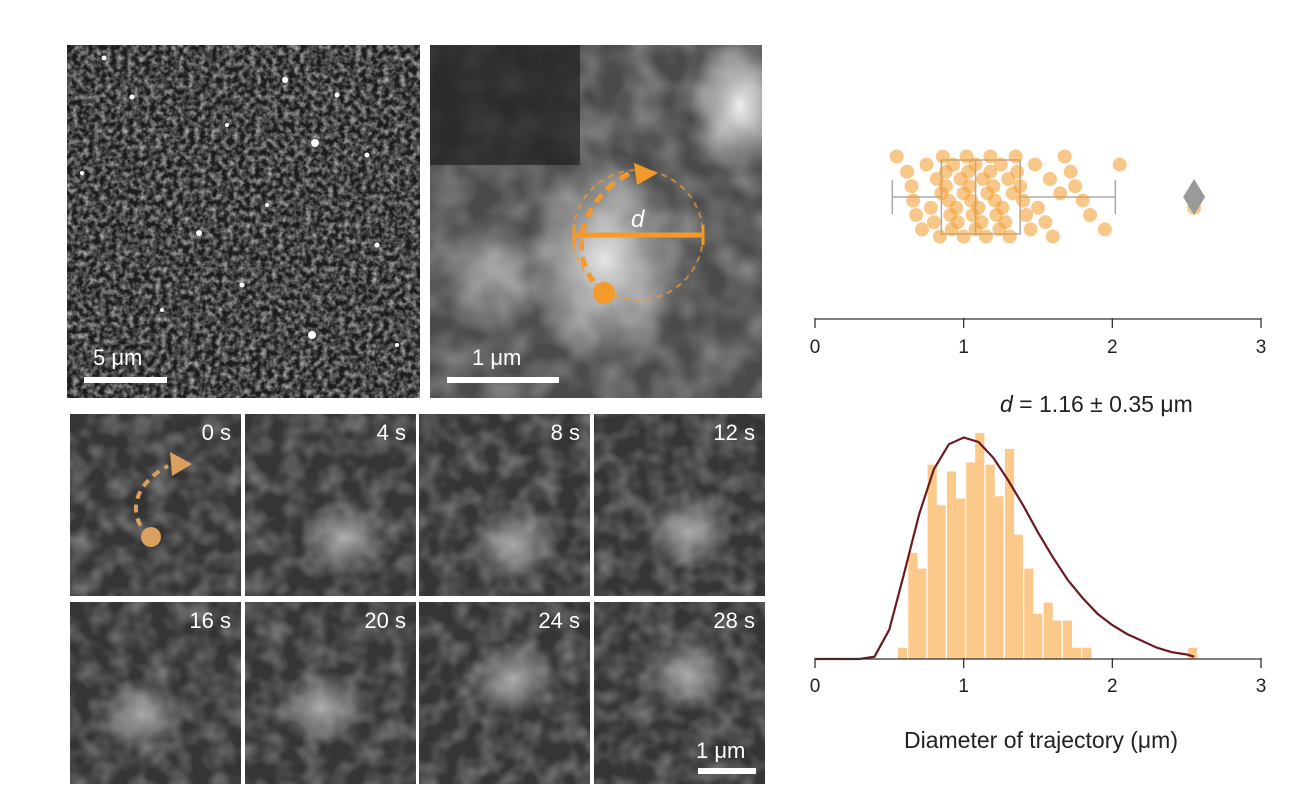 The height and width of the screenshot is (797, 1291). I want to click on diameter-label: d, so click(638, 219).